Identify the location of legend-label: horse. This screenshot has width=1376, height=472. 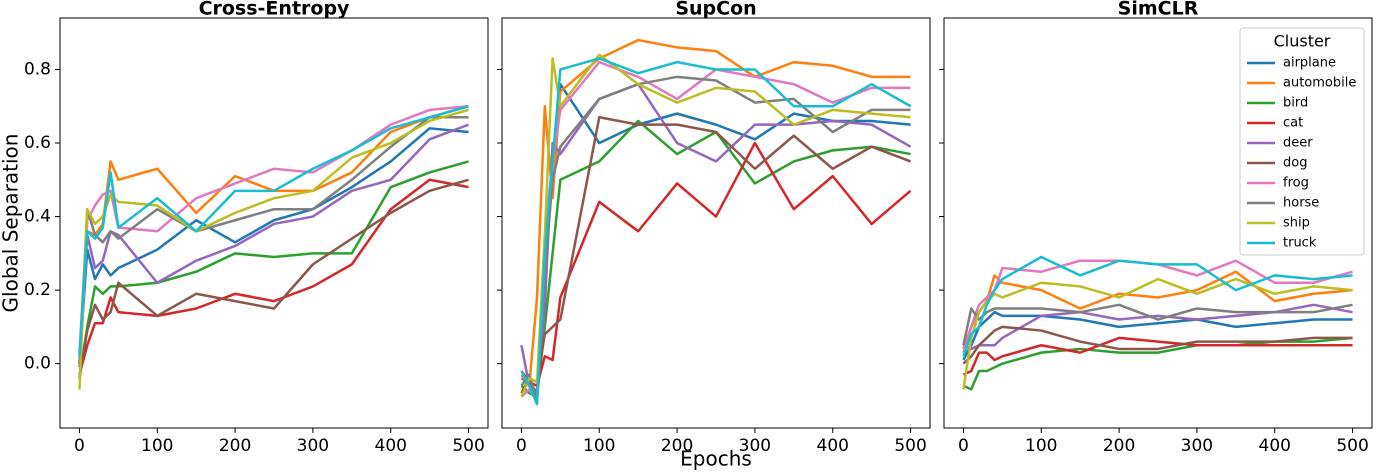
(1301, 203).